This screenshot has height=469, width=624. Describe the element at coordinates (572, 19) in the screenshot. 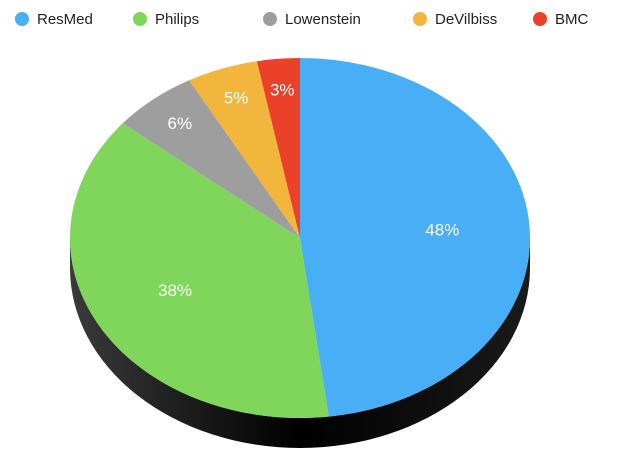

I see `legend-text: BMC` at that location.